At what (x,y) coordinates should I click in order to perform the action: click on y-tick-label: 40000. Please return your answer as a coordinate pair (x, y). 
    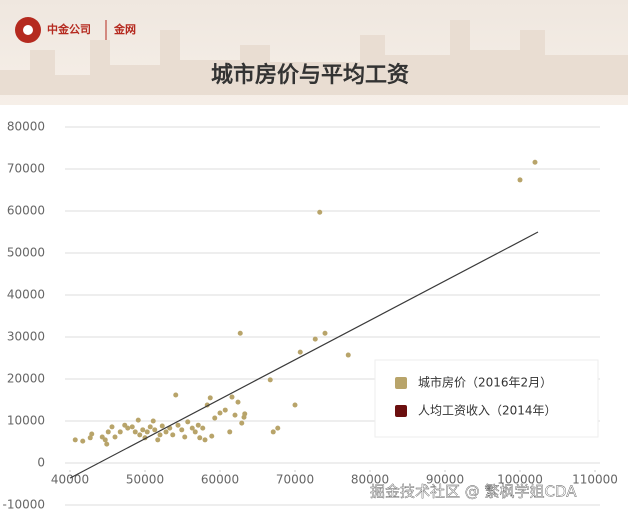
    Looking at the image, I should click on (26, 295).